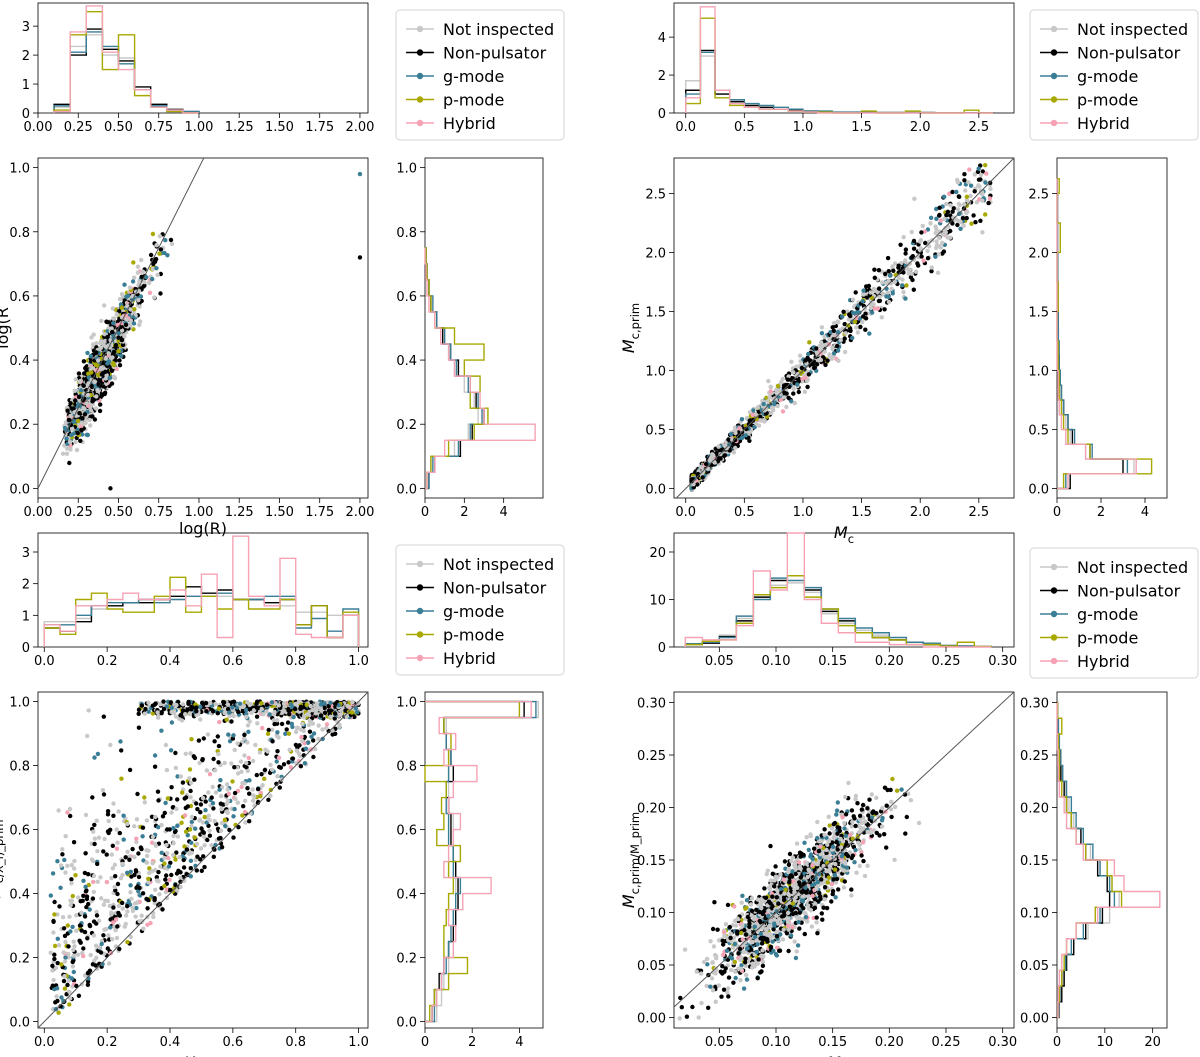 Image resolution: width=1200 pixels, height=1057 pixels. Describe the element at coordinates (1107, 100) in the screenshot. I see `legend-label: p-mode` at that location.